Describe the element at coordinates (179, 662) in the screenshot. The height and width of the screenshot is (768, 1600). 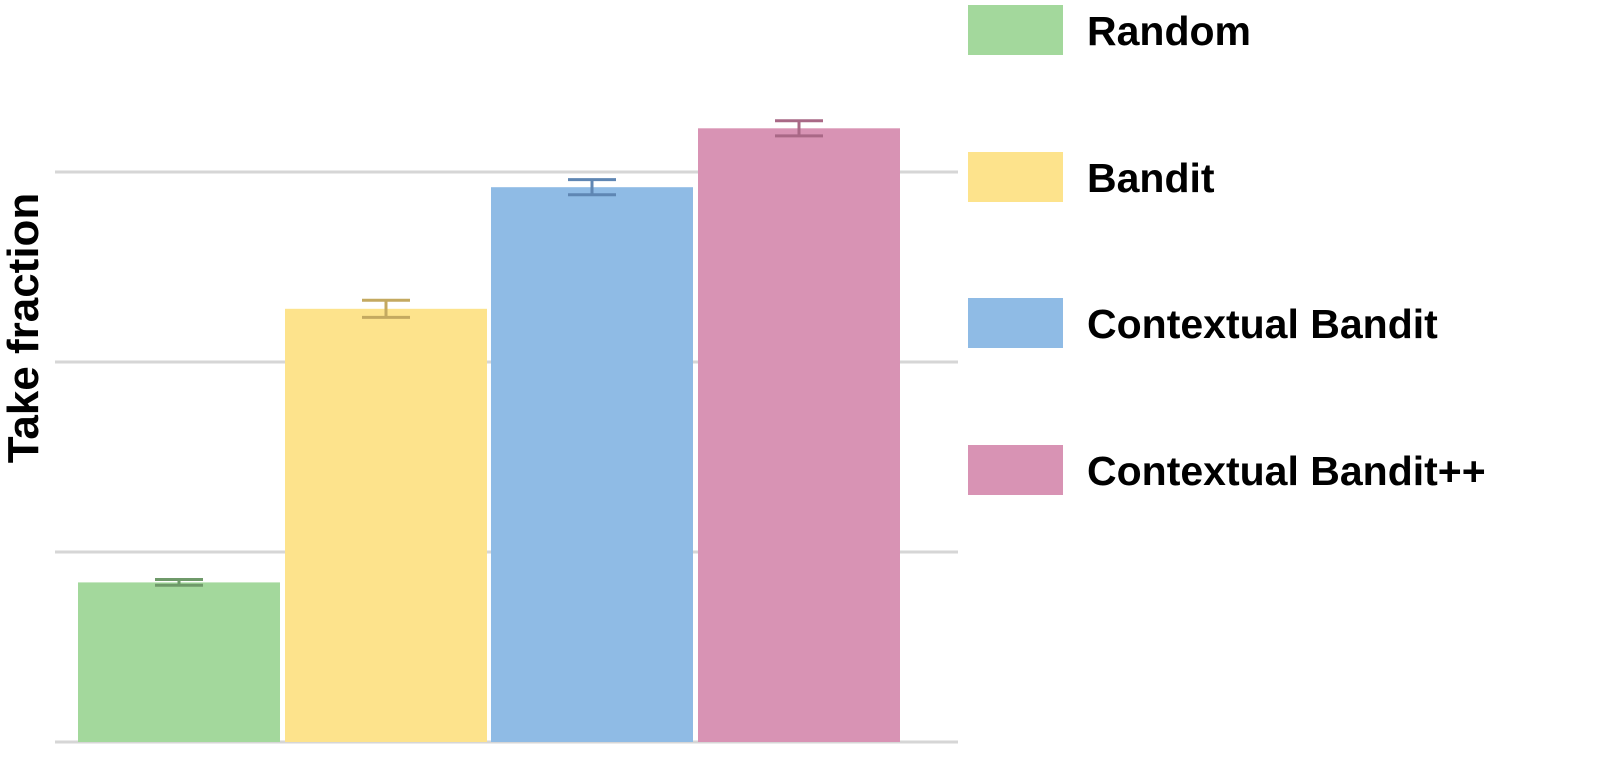
I see `bar-random` at that location.